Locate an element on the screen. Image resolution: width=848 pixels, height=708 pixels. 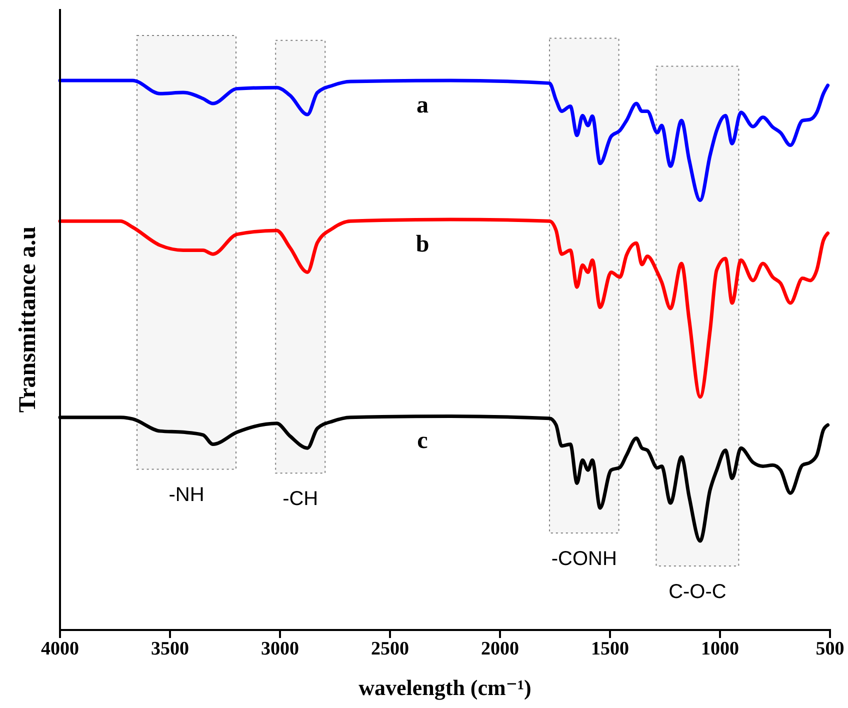
x-tick-label: 1500 is located at coordinates (610, 649).